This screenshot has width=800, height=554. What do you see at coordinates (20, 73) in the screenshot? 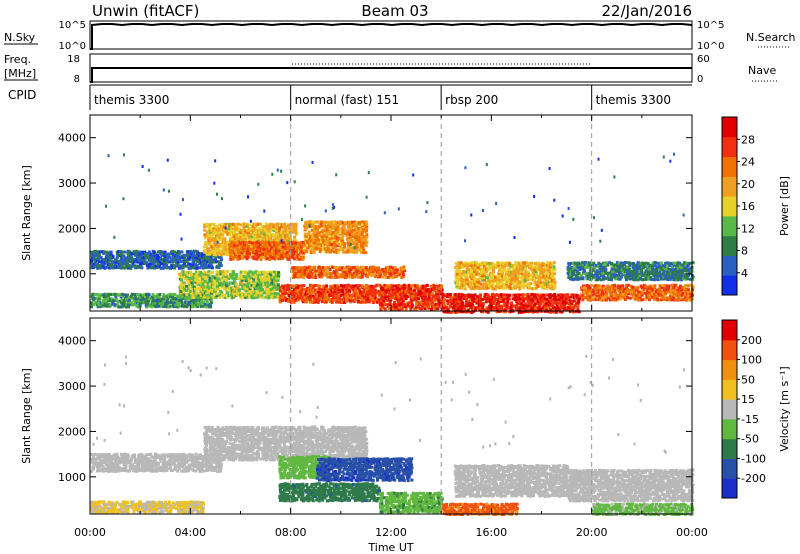
I see `freq-unit: [MHz]` at bounding box center [20, 73].